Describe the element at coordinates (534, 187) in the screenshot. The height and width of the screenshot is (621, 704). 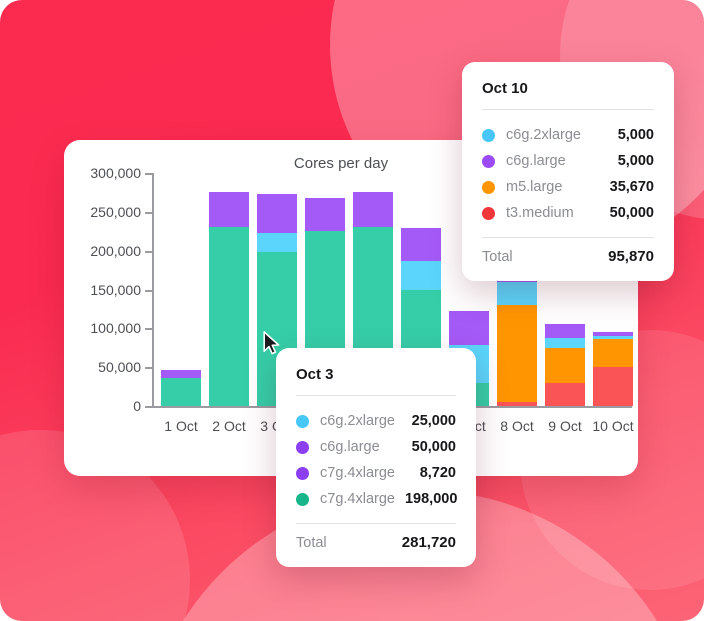
I see `tooltip-series-name: m5.large` at that location.